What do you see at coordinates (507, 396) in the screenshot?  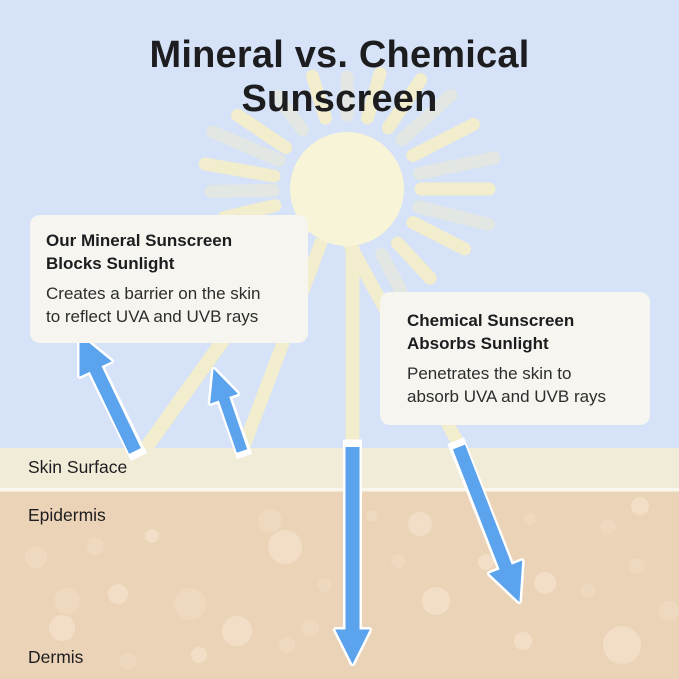 I see `callout-chemical-body-line2: absorb UVA and UVB rays` at bounding box center [507, 396].